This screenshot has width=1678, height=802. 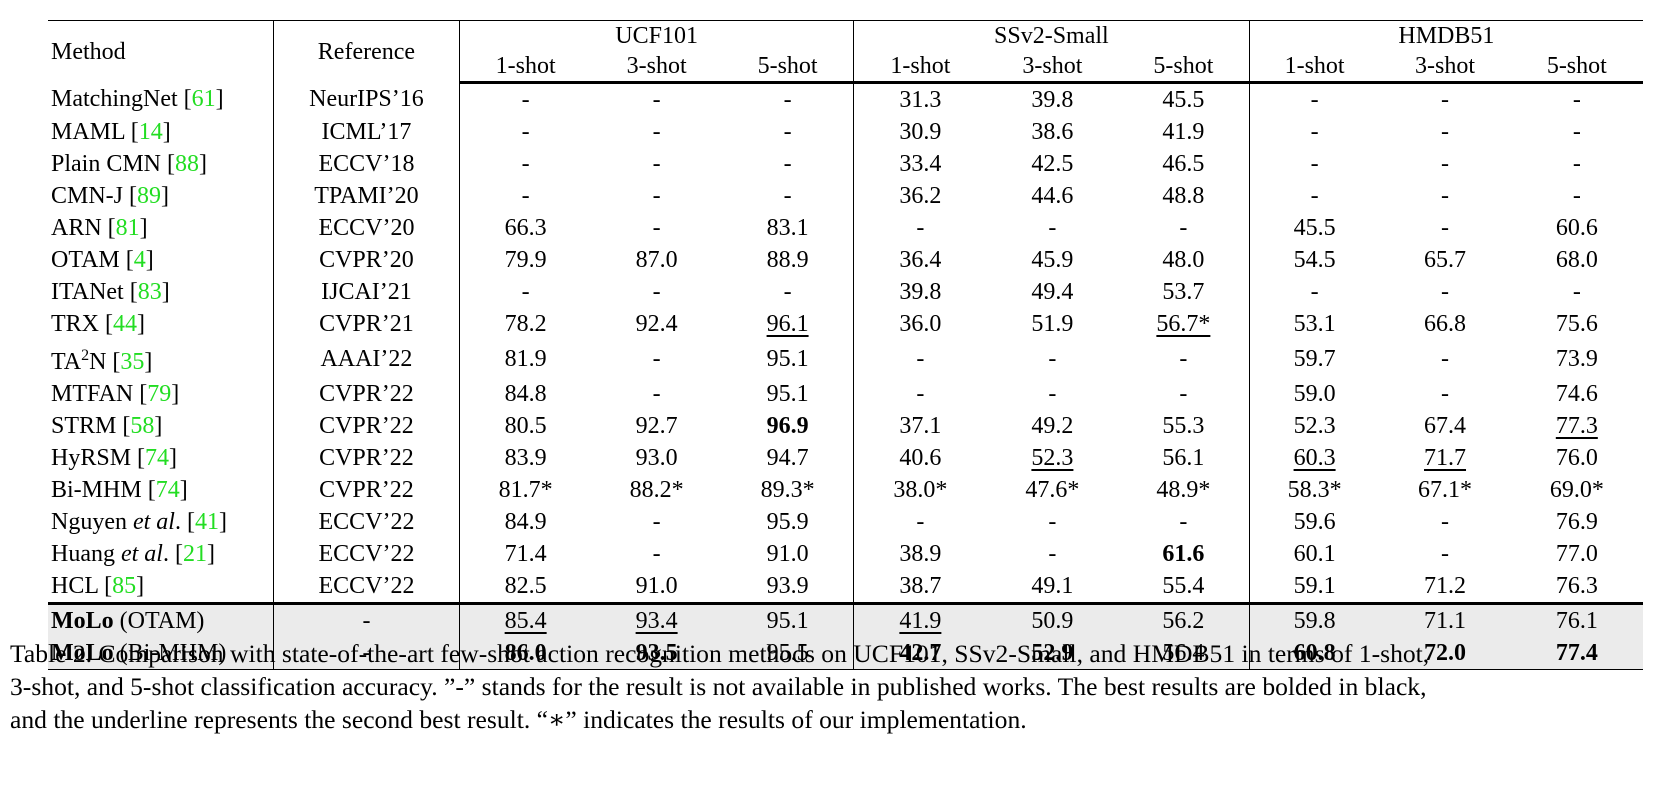 I want to click on reference-cell: AAAI’22, so click(x=367, y=359).